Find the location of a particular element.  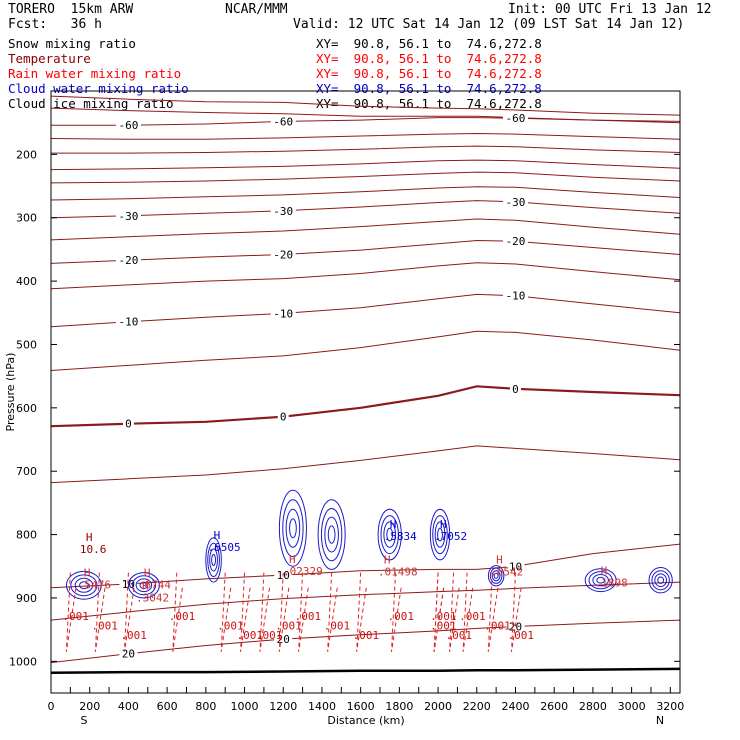

isotherm-label-16-2: 10 is located at coordinates (515, 566).